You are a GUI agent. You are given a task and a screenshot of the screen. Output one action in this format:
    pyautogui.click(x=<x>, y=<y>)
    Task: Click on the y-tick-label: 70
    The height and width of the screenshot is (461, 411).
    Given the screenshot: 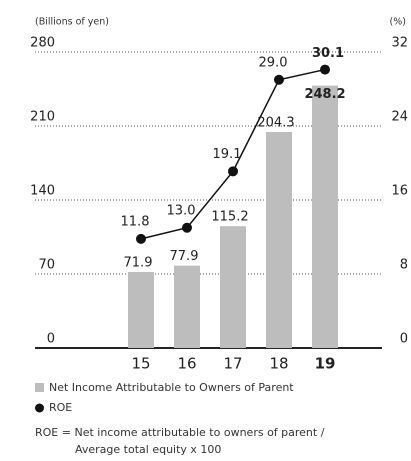 What is the action you would take?
    pyautogui.click(x=46, y=265)
    